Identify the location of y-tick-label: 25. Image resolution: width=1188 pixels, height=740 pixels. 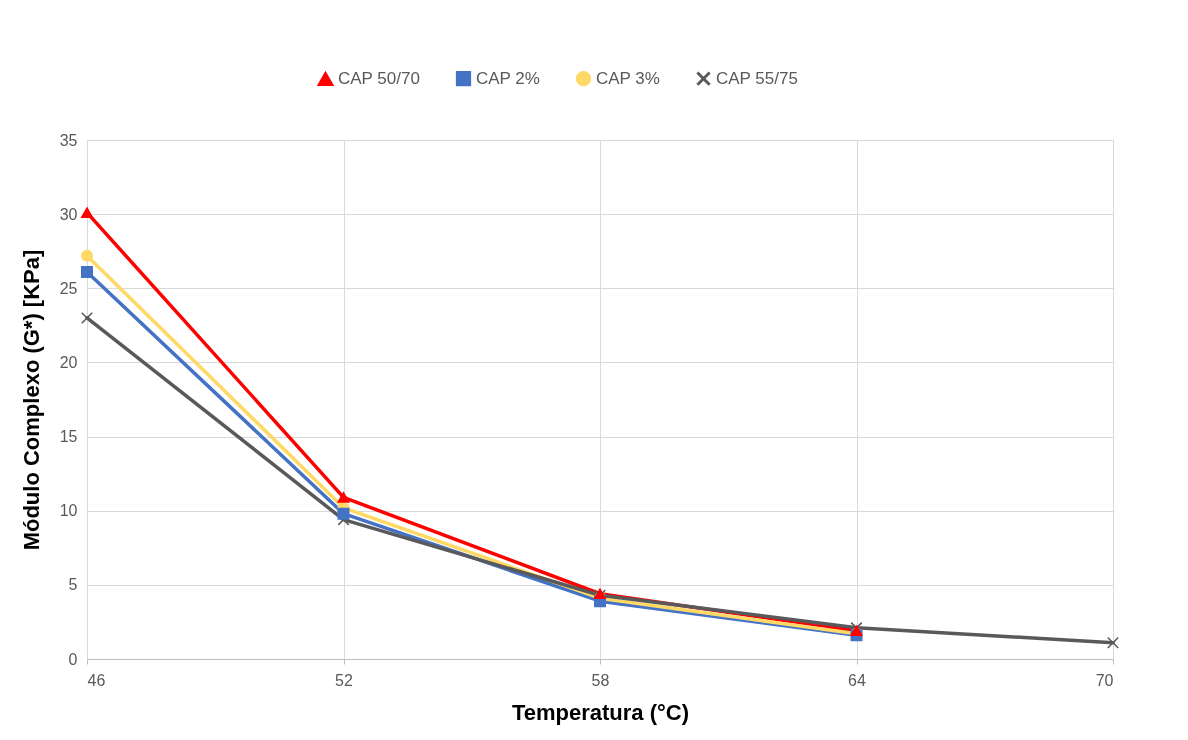
(68, 288).